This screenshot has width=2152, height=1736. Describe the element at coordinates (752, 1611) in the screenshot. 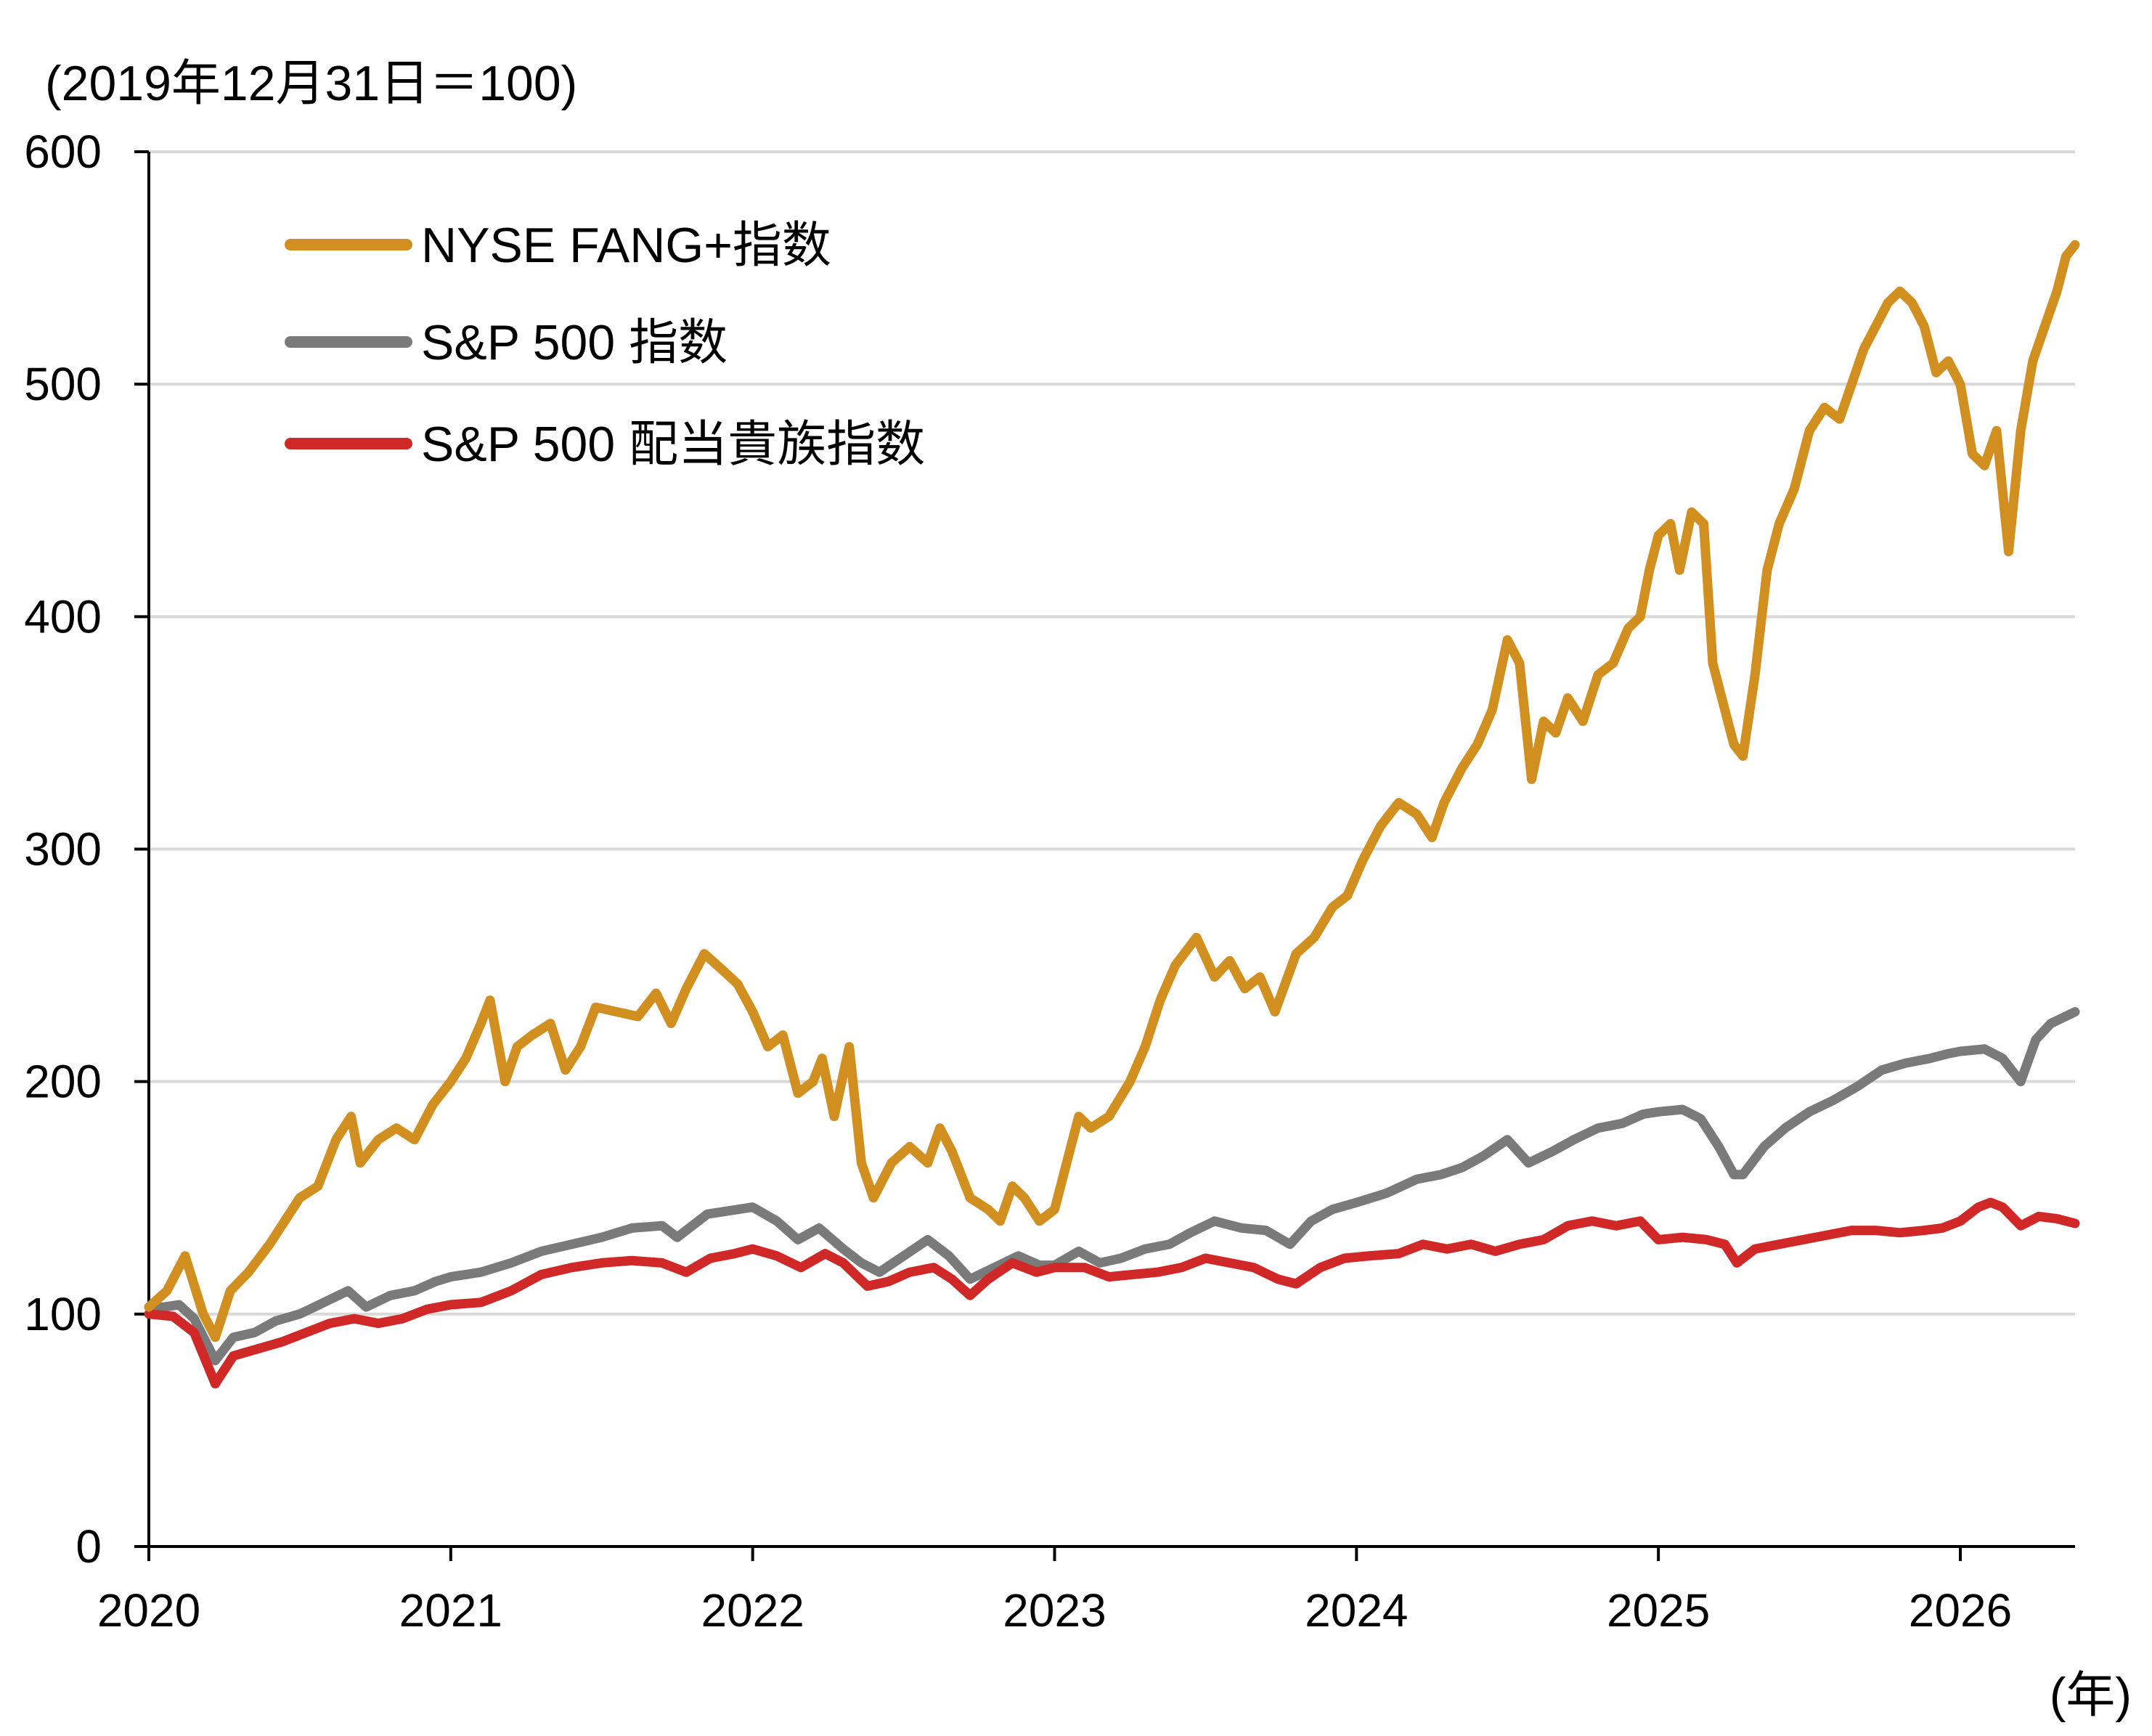

I see `x-tick-label-2022: 2022` at that location.